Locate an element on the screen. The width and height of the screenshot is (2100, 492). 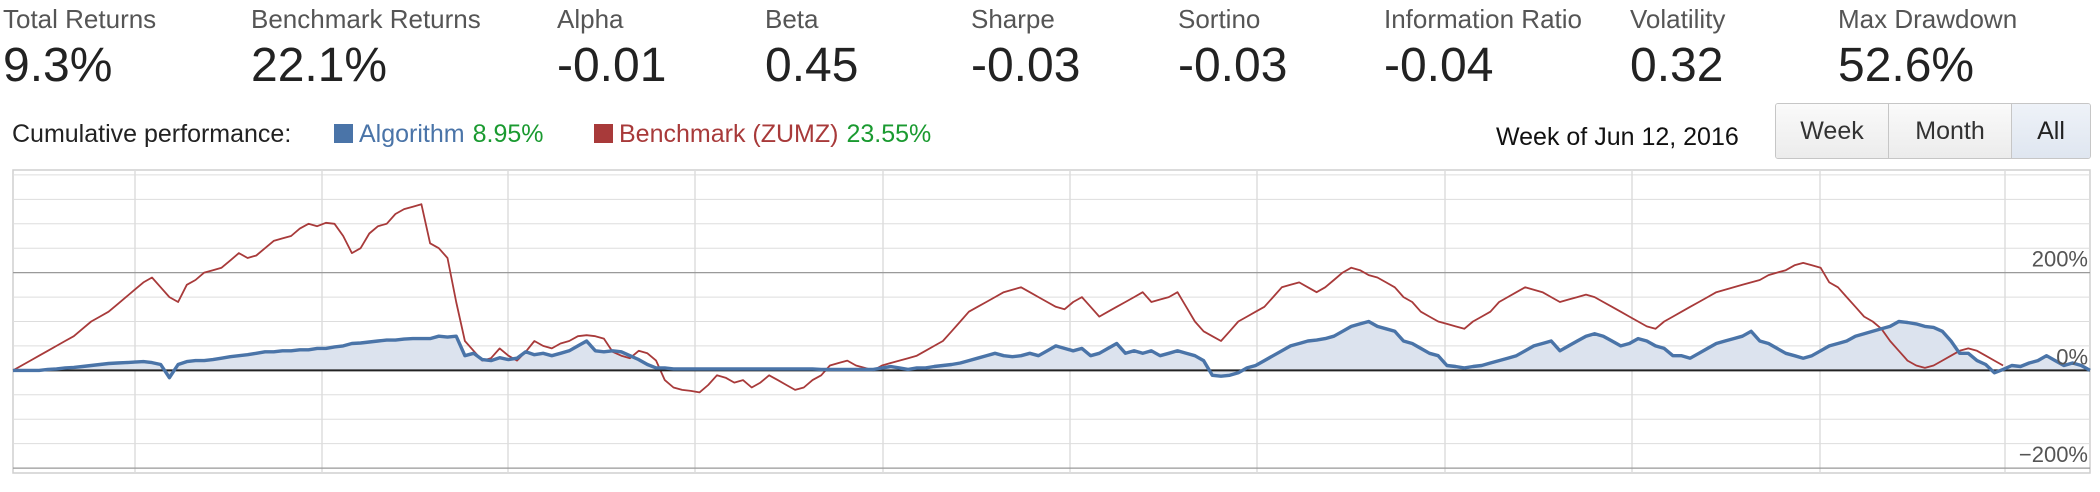
metric-sharpe: Sharpe -0.03 is located at coordinates (1025, 50).